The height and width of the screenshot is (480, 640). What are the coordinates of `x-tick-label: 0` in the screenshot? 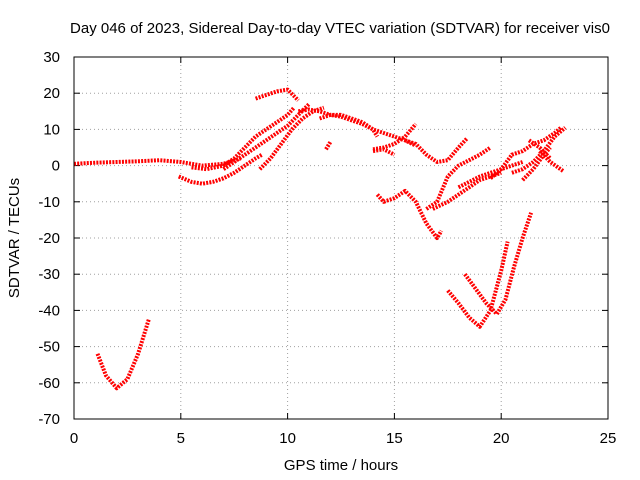 It's located at (74, 438).